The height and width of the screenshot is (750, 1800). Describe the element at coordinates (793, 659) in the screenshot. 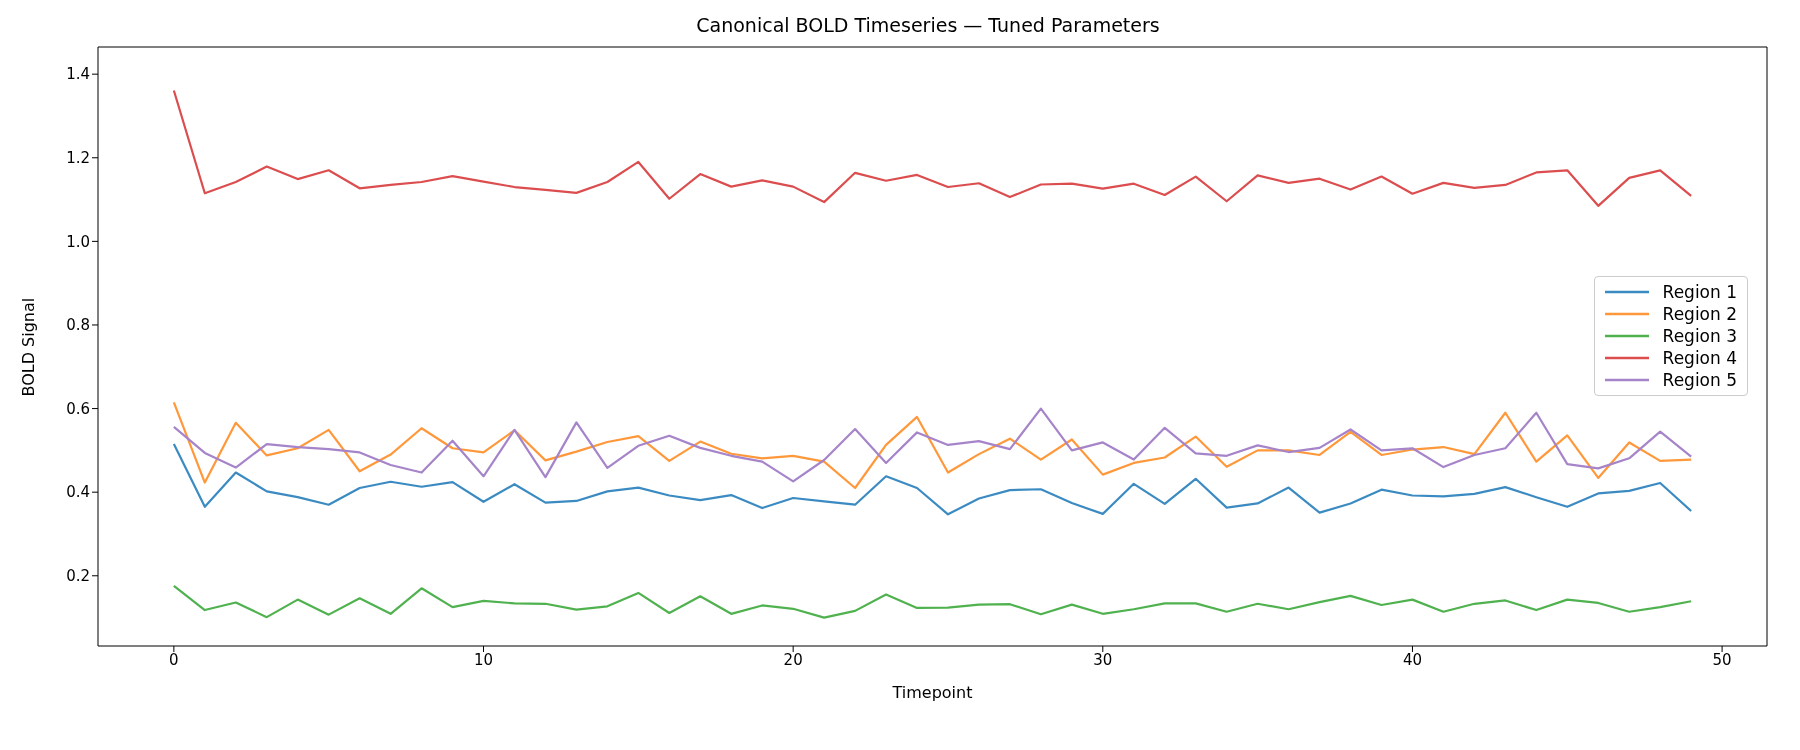

I see `x-tick-label: 20` at that location.